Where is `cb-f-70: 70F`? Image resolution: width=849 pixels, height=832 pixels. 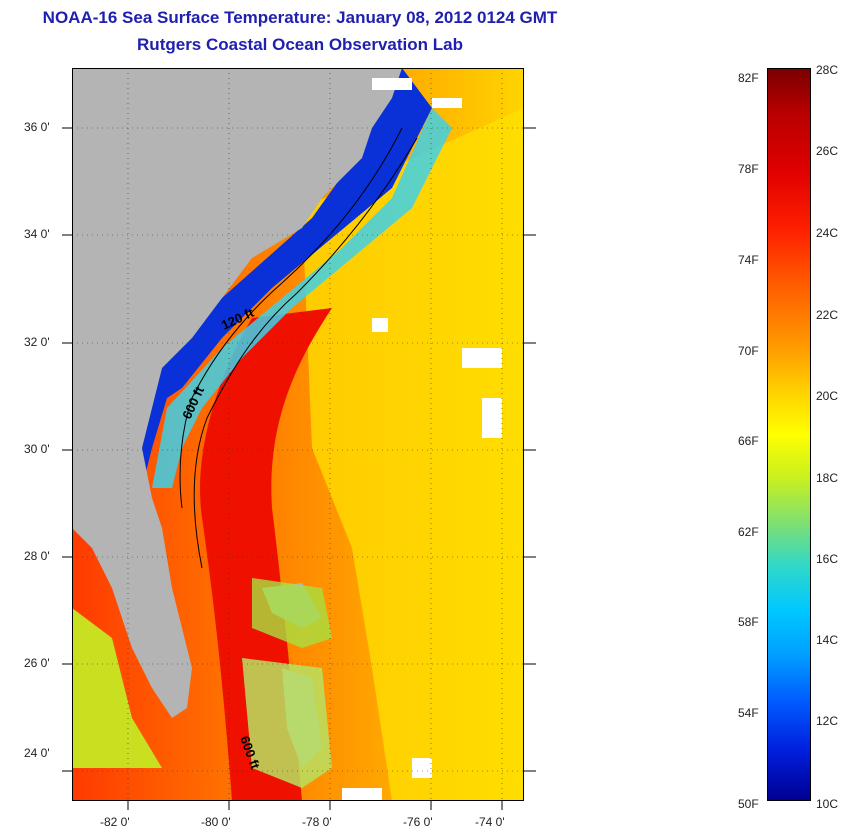 cb-f-70: 70F is located at coordinates (748, 351).